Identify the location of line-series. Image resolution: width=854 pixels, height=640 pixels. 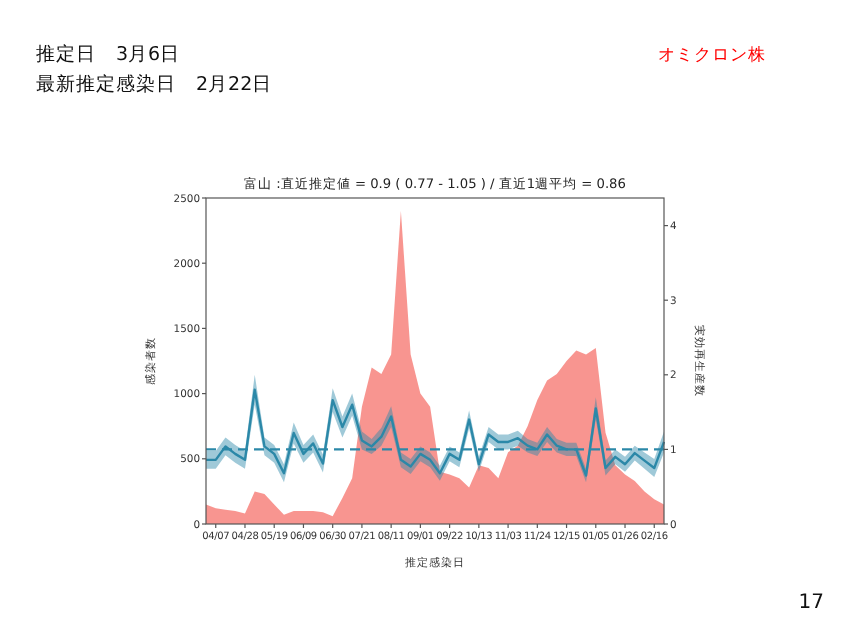
(435, 432).